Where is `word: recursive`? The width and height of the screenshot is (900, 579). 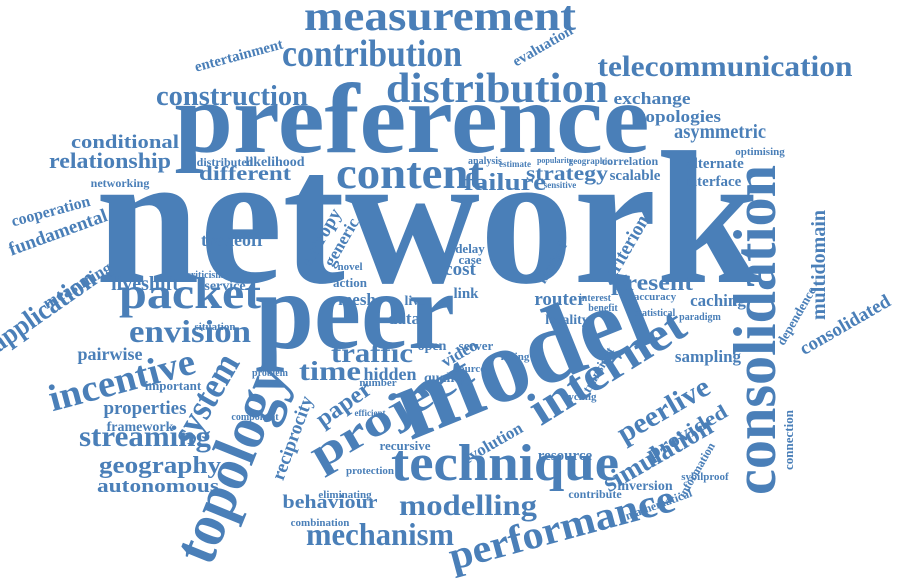
word: recursive is located at coordinates (404, 445).